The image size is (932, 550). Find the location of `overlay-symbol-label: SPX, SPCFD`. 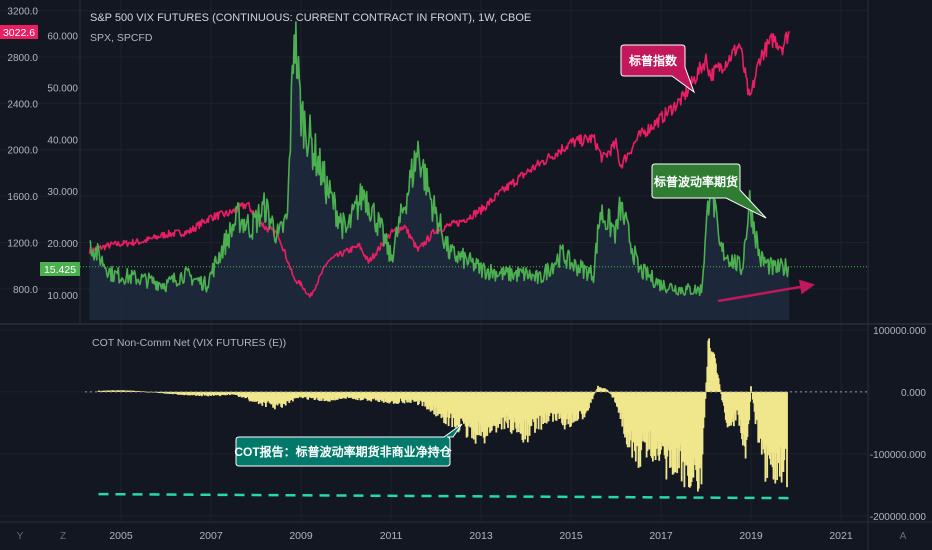

overlay-symbol-label: SPX, SPCFD is located at coordinates (121, 38).